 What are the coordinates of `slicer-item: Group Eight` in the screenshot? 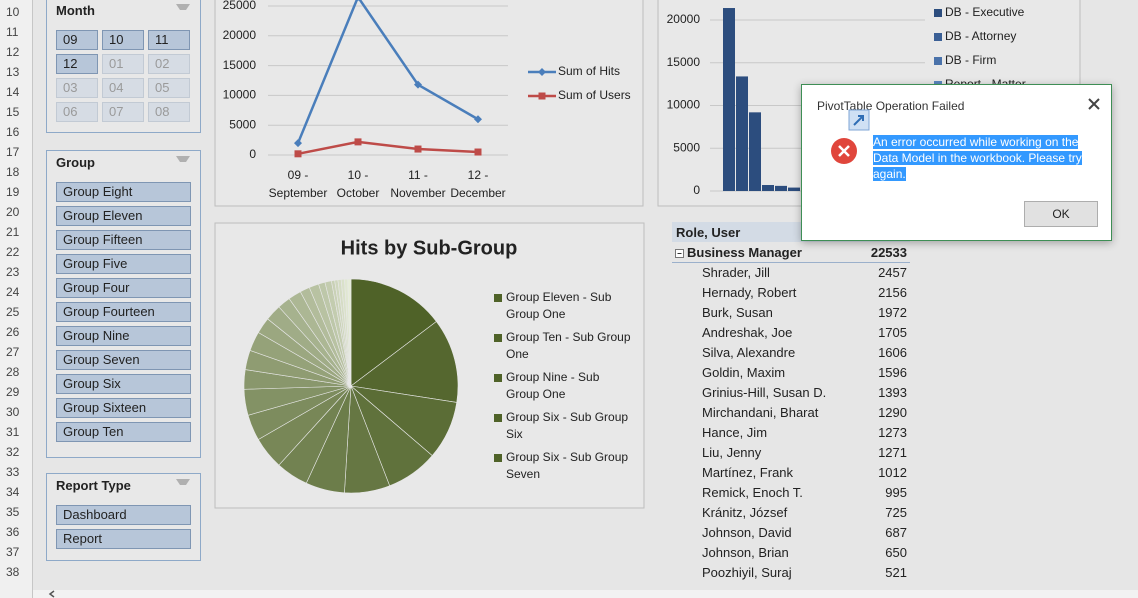 It's located at (123, 192).